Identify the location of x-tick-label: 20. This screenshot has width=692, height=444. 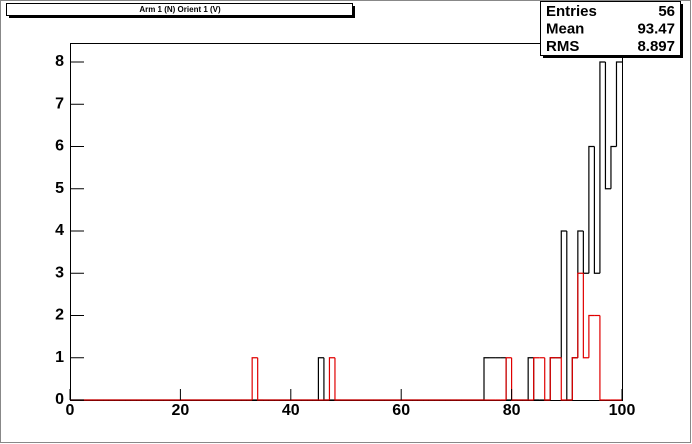
(181, 410).